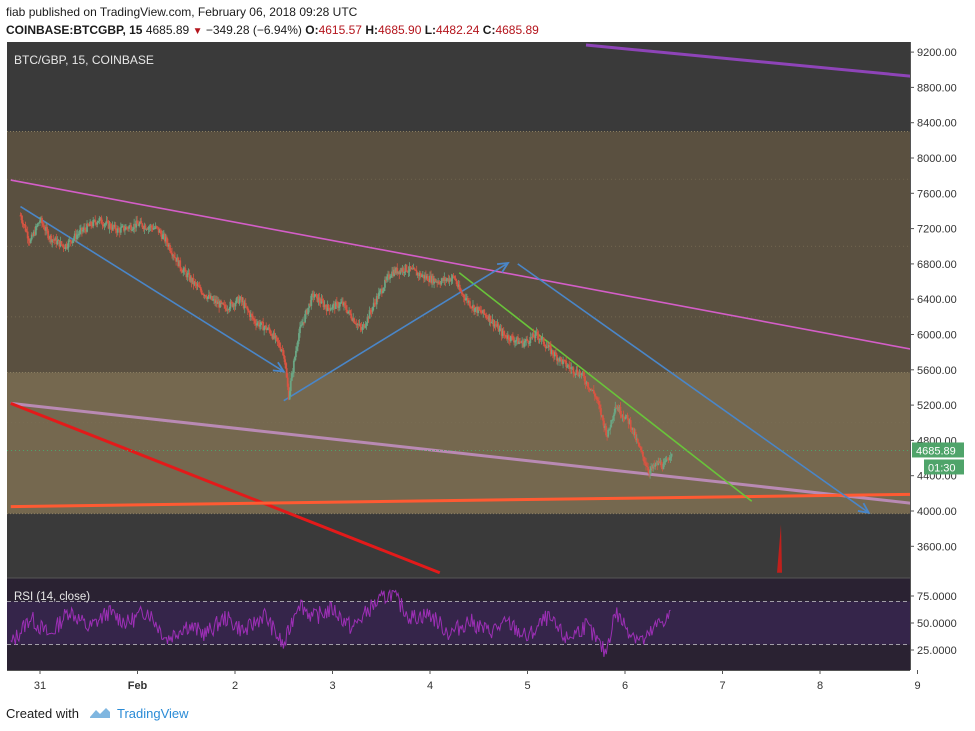  Describe the element at coordinates (16, 12) in the screenshot. I see `author-name: fiab` at that location.